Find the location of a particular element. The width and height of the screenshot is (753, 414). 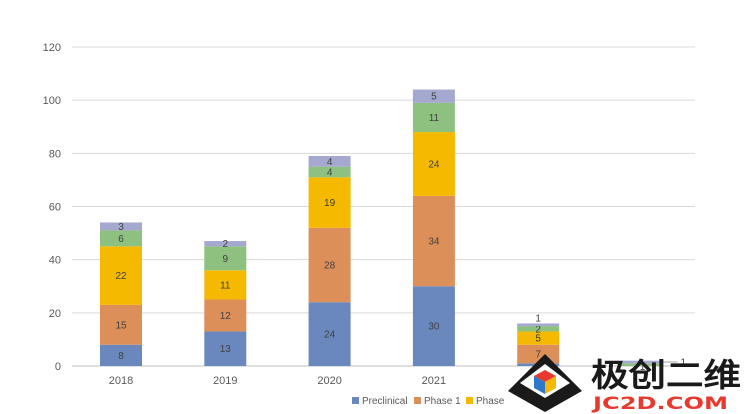

data-label: 28 is located at coordinates (330, 265).